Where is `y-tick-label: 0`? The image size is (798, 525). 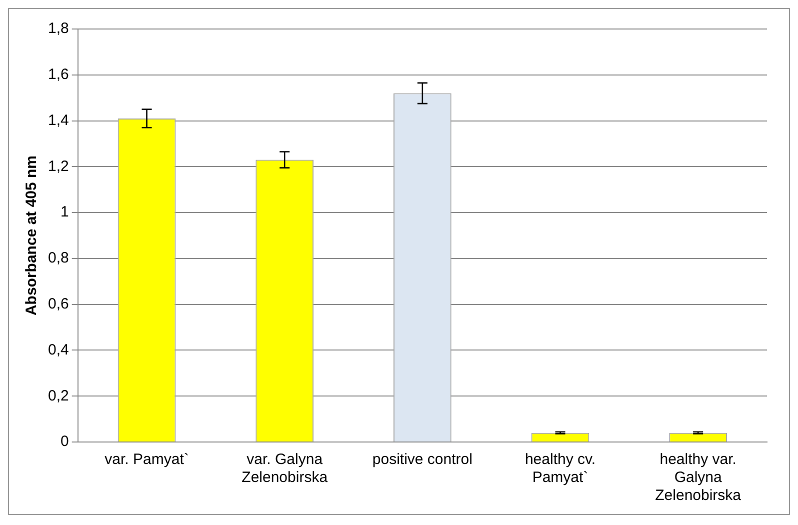
y-tick-label: 0 is located at coordinates (64, 441).